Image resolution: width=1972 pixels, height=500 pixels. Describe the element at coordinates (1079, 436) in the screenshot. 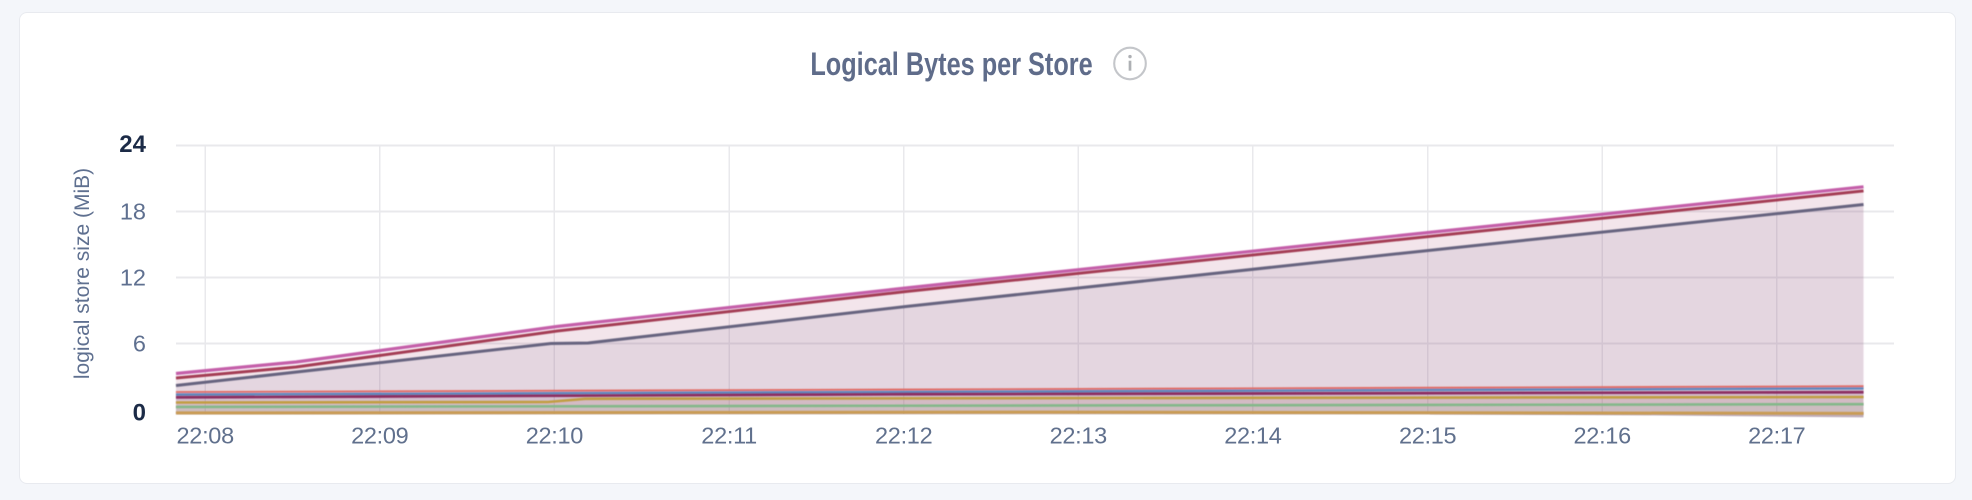

I see `svg-text: 22:13` at that location.